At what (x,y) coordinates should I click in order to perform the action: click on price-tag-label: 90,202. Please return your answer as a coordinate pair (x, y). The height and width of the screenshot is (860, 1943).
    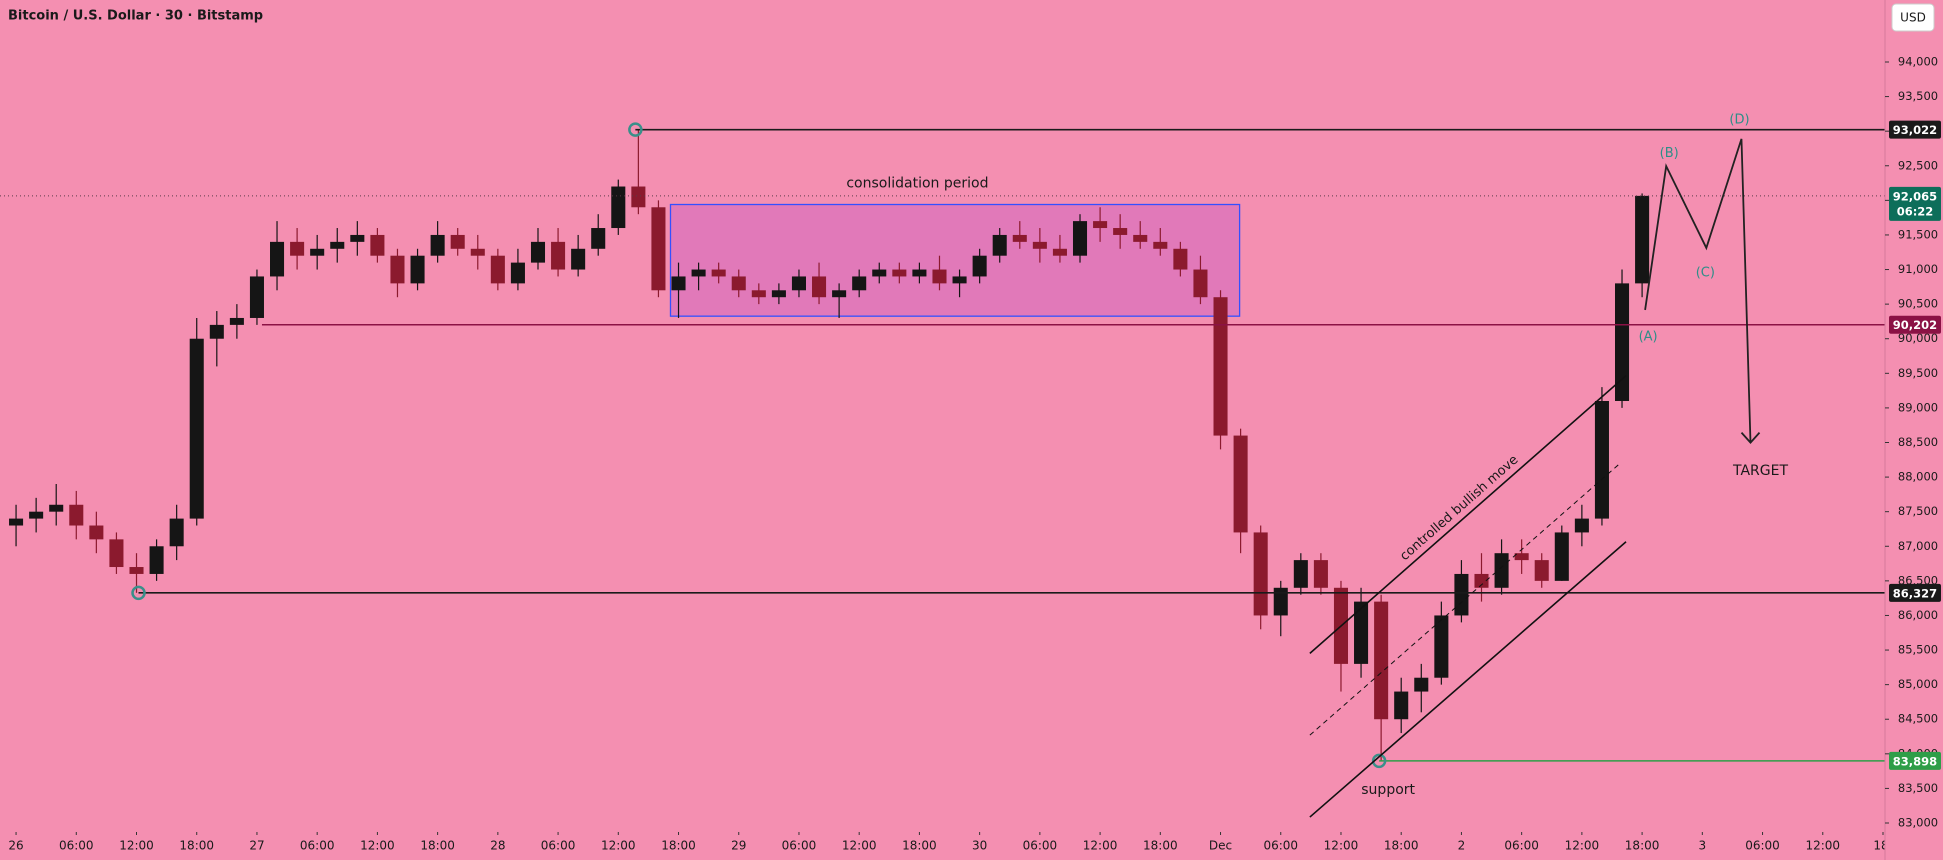
    Looking at the image, I should click on (1915, 325).